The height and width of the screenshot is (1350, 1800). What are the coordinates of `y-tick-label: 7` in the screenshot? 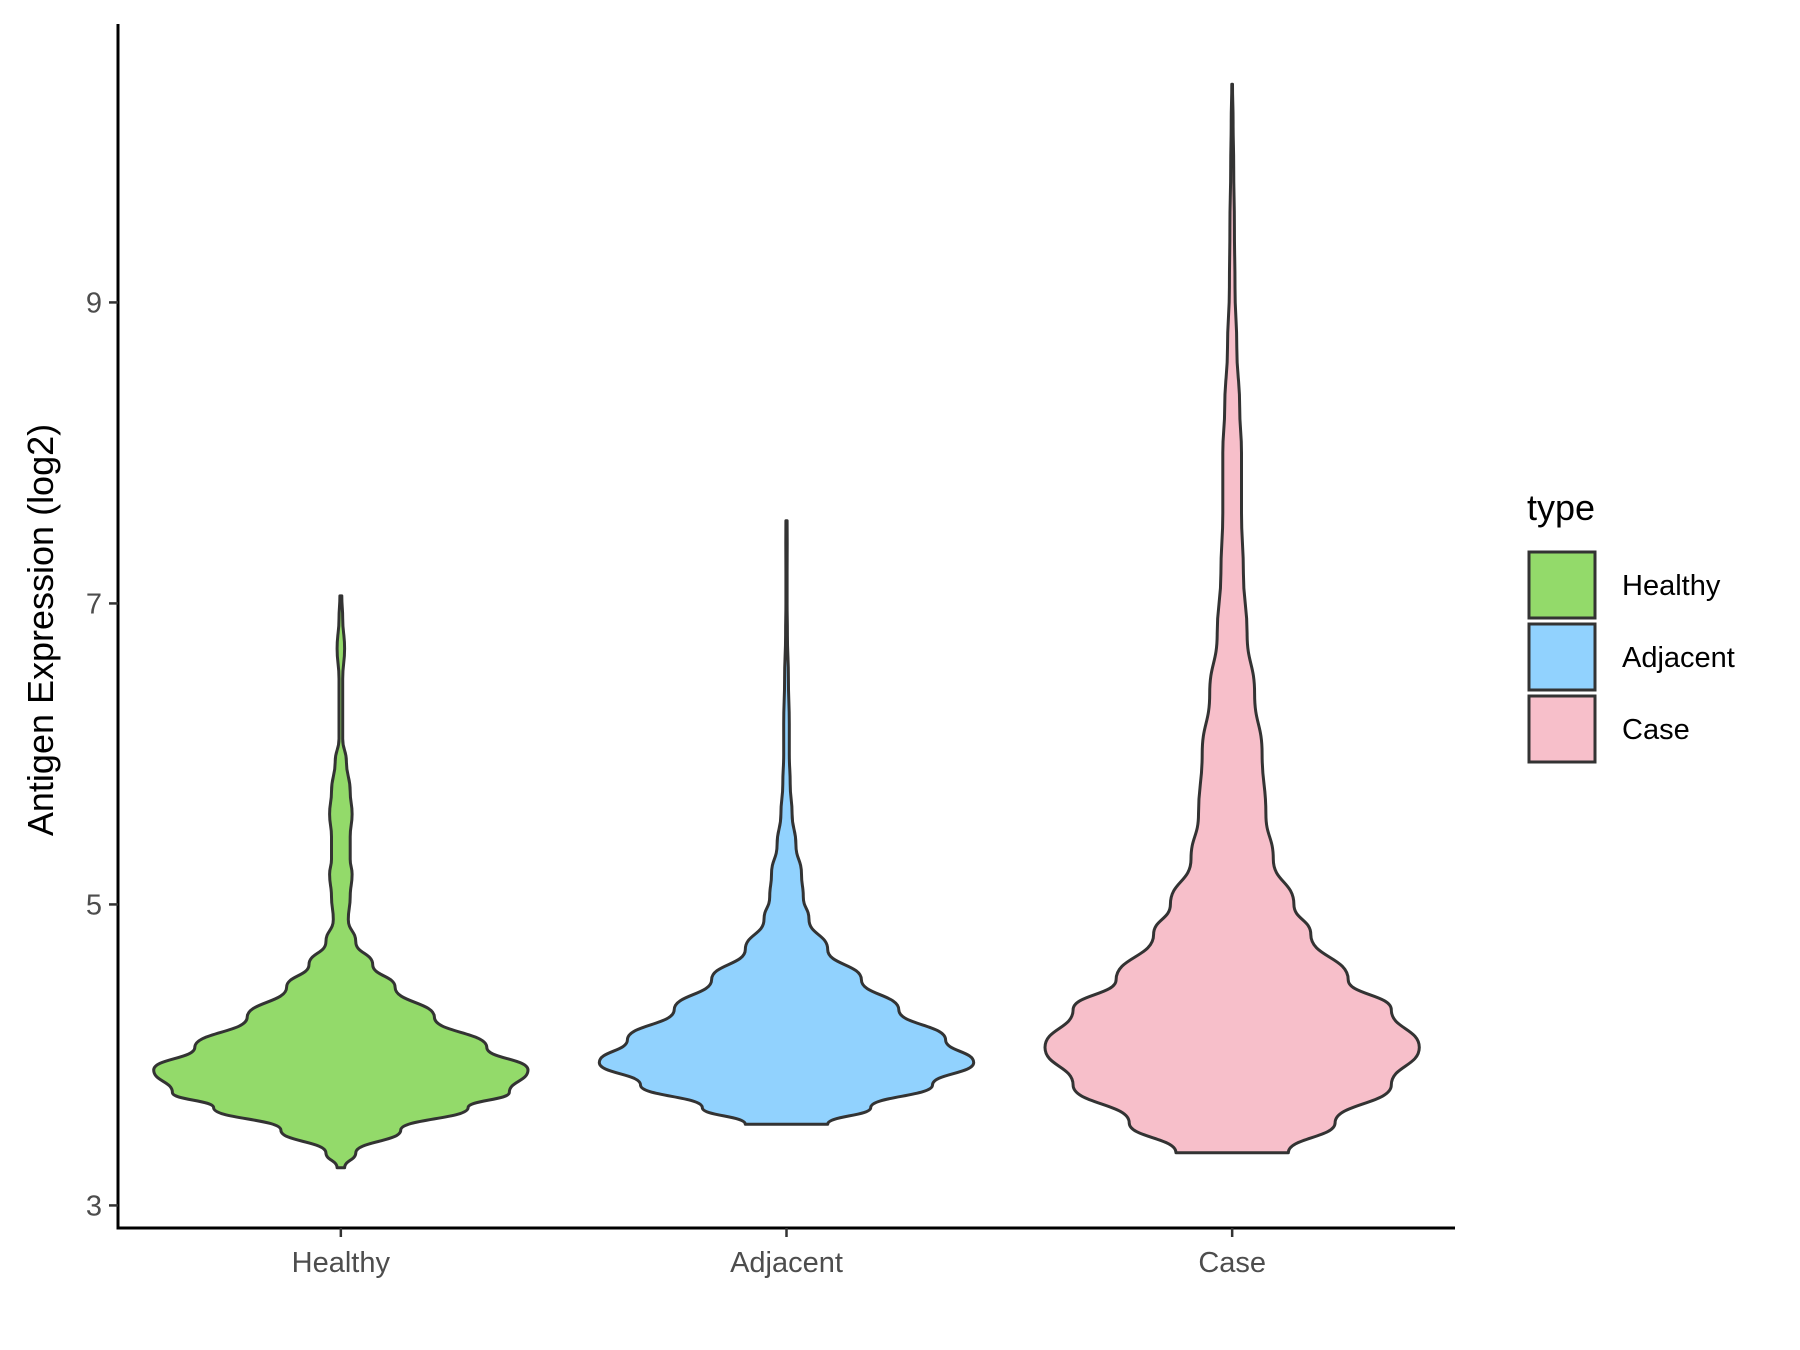 It's located at (94, 604).